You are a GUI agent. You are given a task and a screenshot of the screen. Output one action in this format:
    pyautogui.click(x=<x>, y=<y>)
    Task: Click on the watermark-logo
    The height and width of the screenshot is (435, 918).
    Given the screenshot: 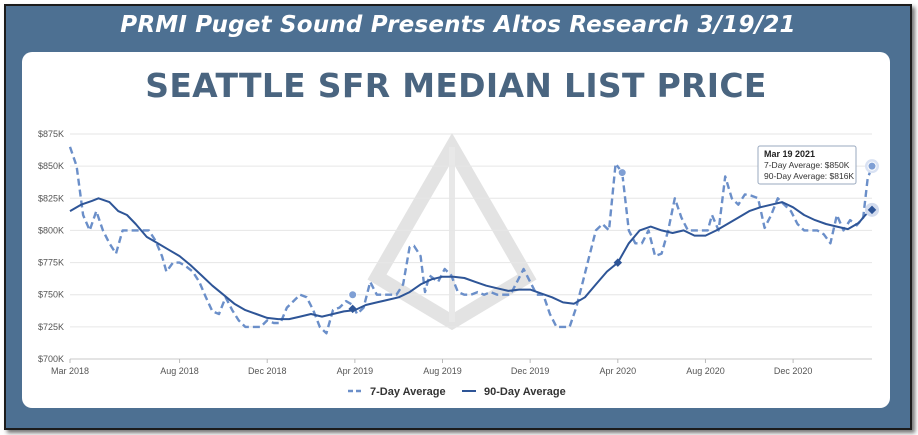 What is the action you would take?
    pyautogui.click(x=452, y=231)
    